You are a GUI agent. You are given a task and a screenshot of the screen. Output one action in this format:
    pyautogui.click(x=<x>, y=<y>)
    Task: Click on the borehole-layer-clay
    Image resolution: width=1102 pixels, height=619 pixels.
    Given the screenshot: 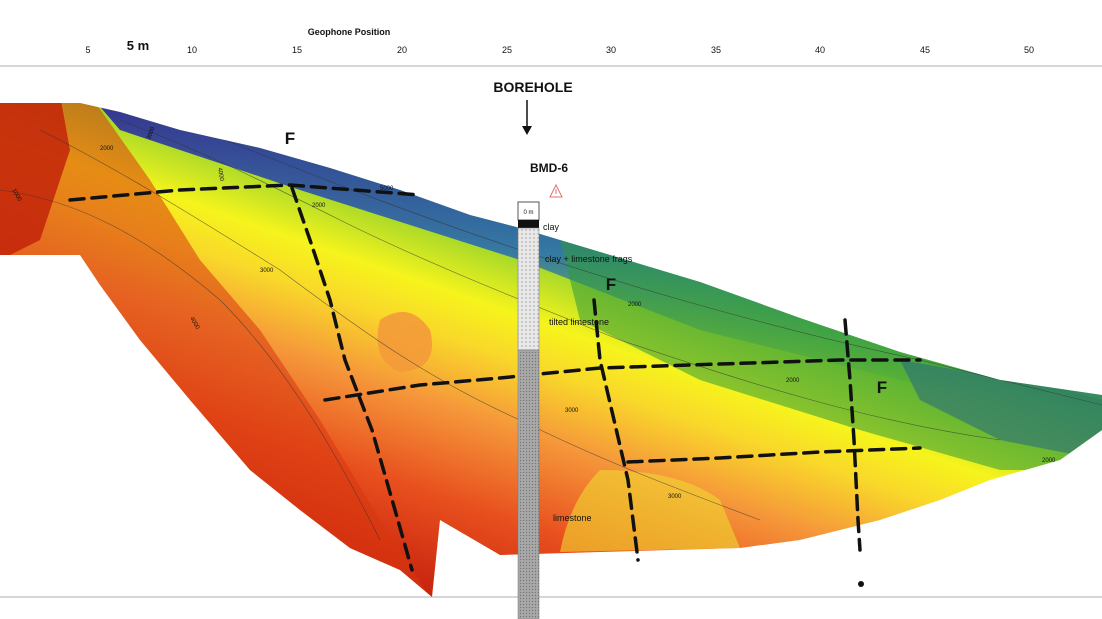 What is the action you would take?
    pyautogui.click(x=528, y=224)
    